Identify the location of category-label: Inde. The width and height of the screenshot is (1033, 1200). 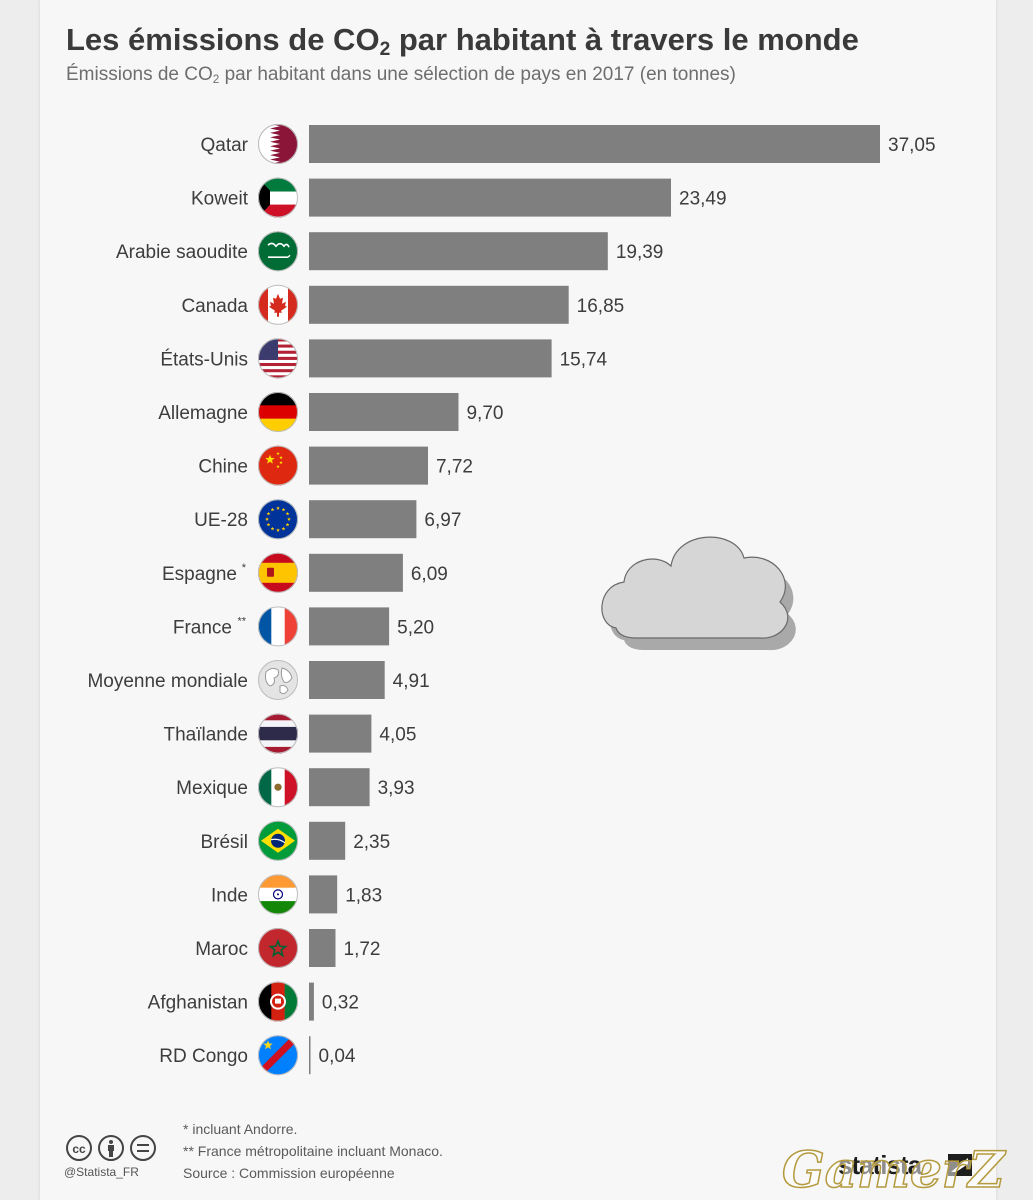
(229, 895).